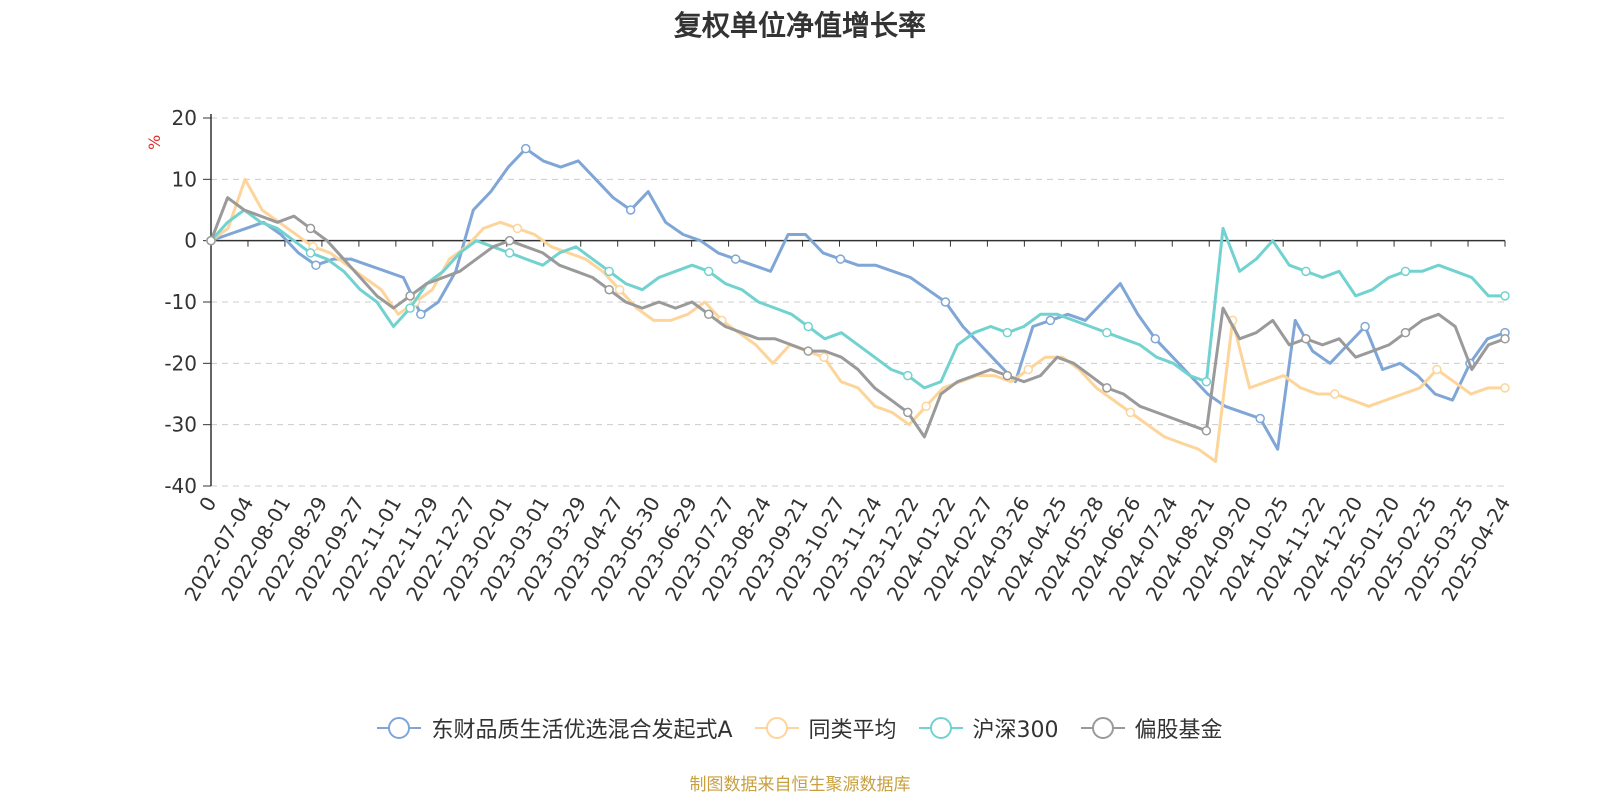 This screenshot has width=1600, height=800. What do you see at coordinates (799, 25) in the screenshot?
I see `chart-title: 复权单位净值增长率` at bounding box center [799, 25].